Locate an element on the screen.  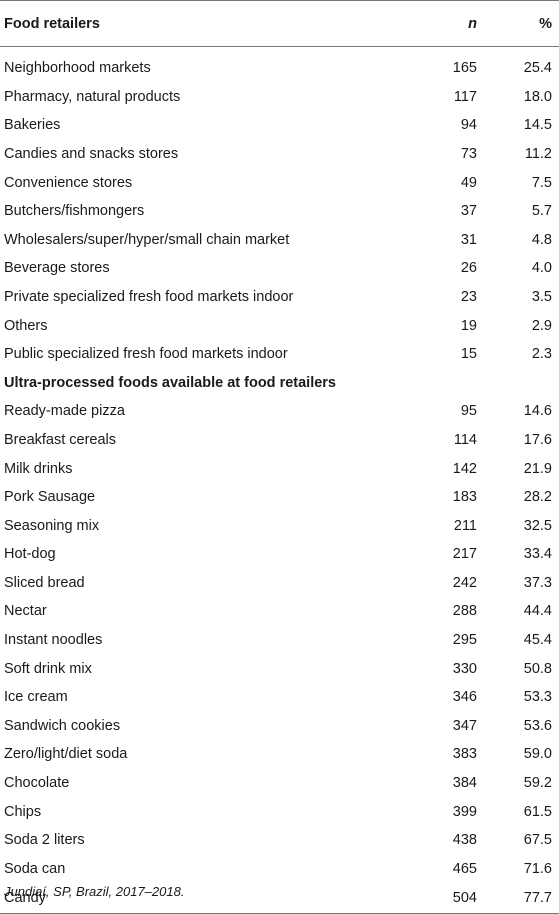
food-row: Hot-dog 217 33.4 is located at coordinates (279, 554).